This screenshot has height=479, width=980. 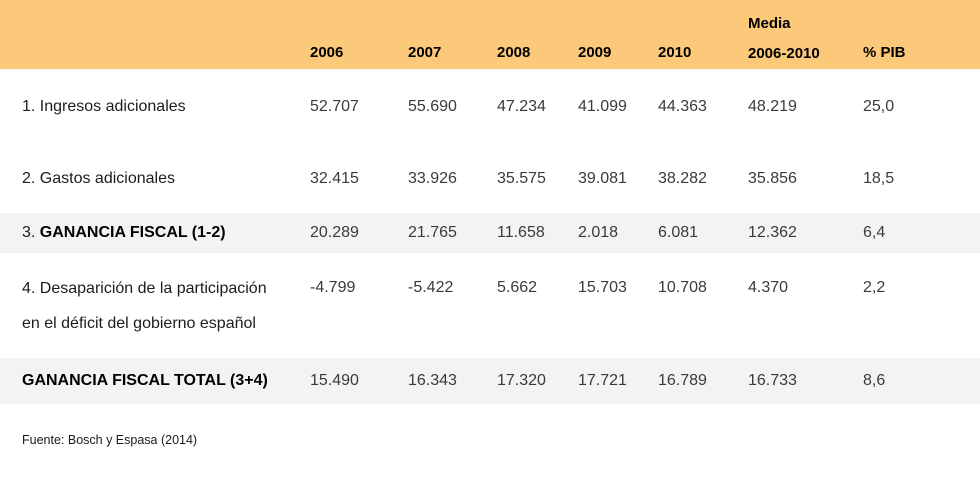 What do you see at coordinates (155, 34) in the screenshot?
I see `header-empty-cell` at bounding box center [155, 34].